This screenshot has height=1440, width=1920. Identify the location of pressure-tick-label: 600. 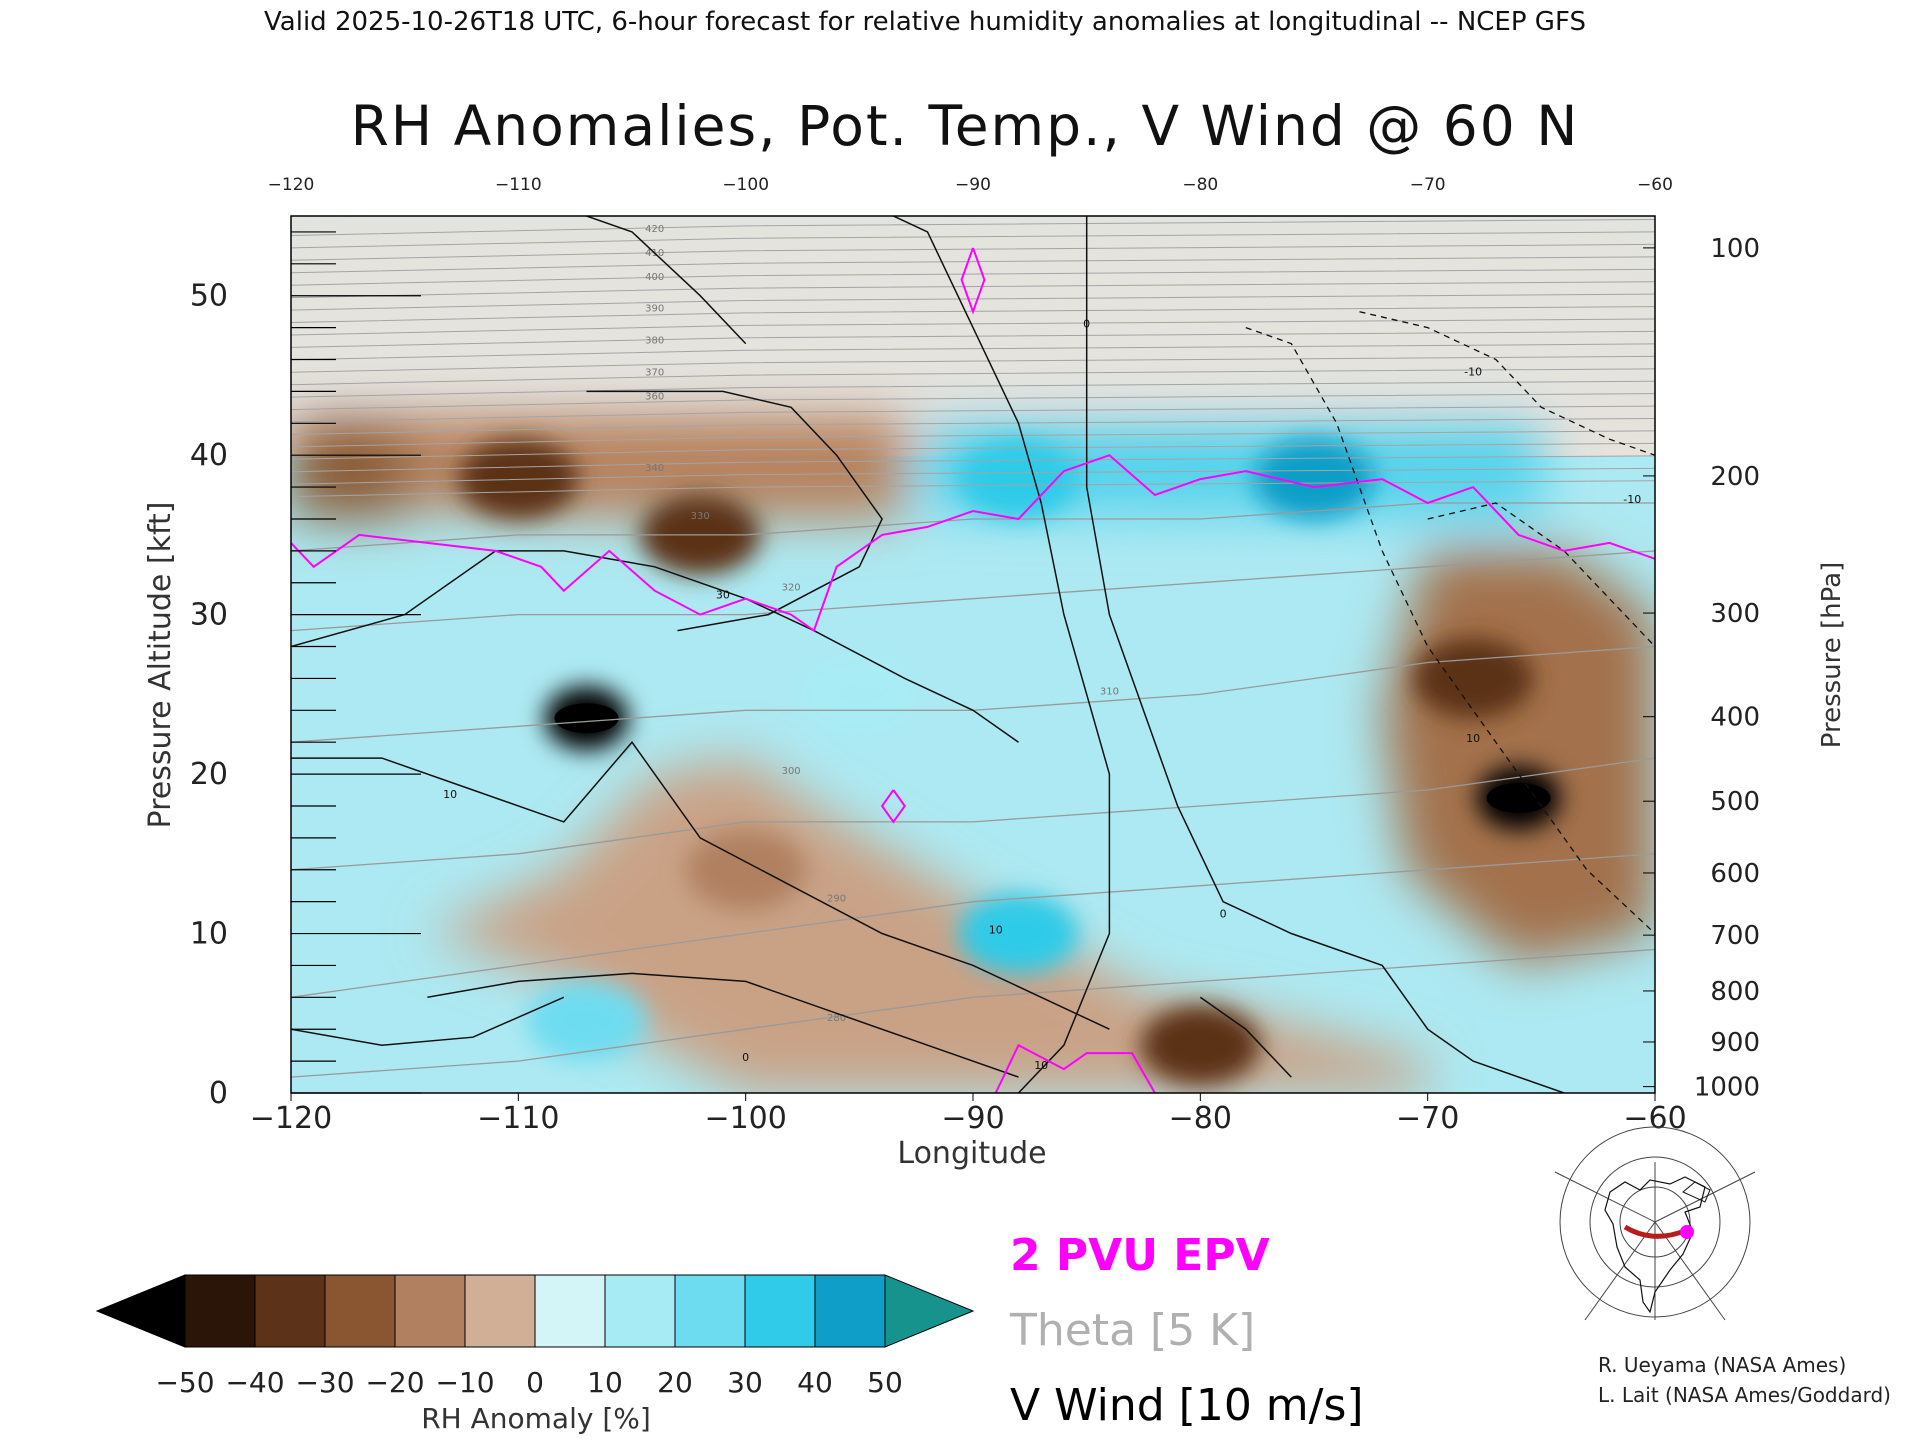
(1735, 874).